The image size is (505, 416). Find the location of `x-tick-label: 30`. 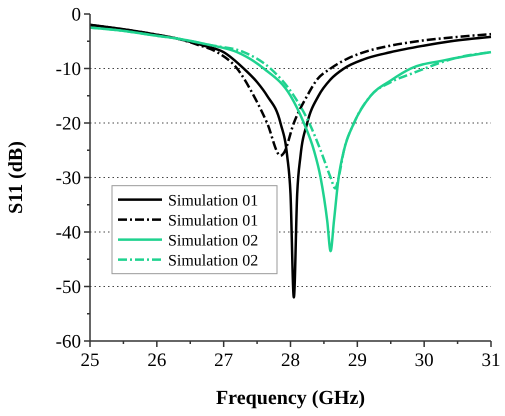

x-tick-label: 30 is located at coordinates (424, 360).